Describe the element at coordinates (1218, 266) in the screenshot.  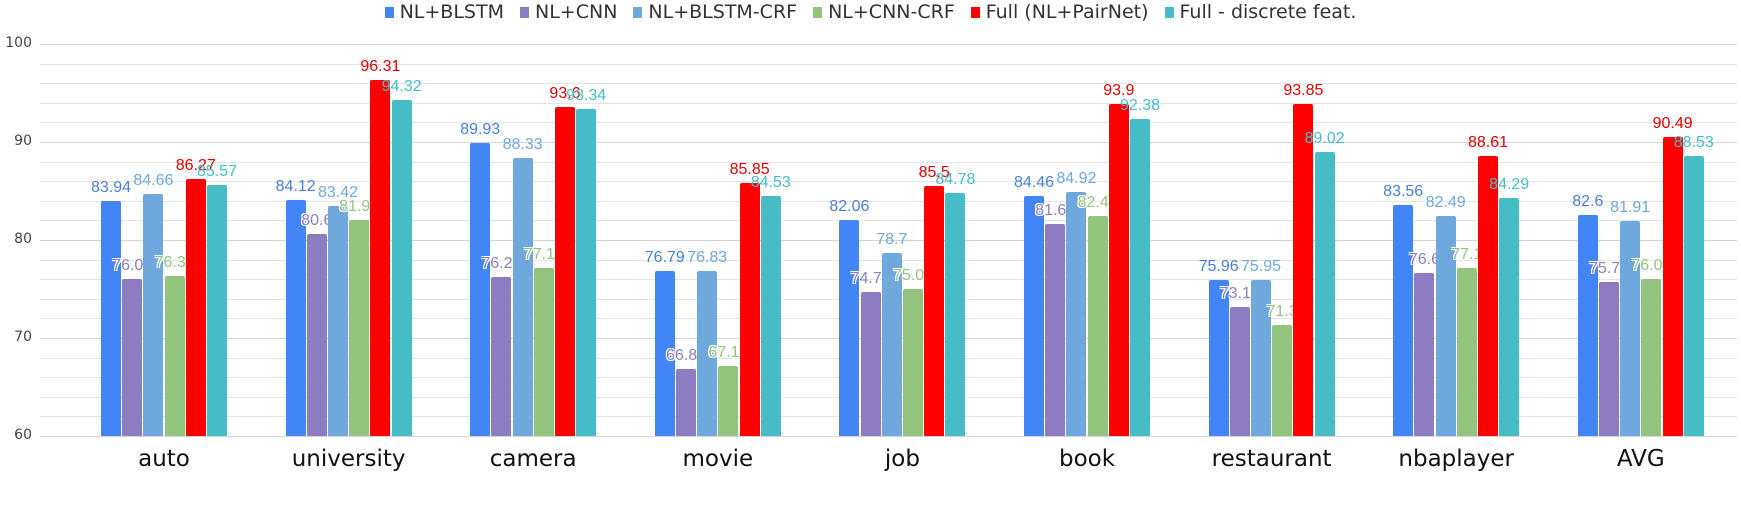
I see `data-label: 75.96` at that location.